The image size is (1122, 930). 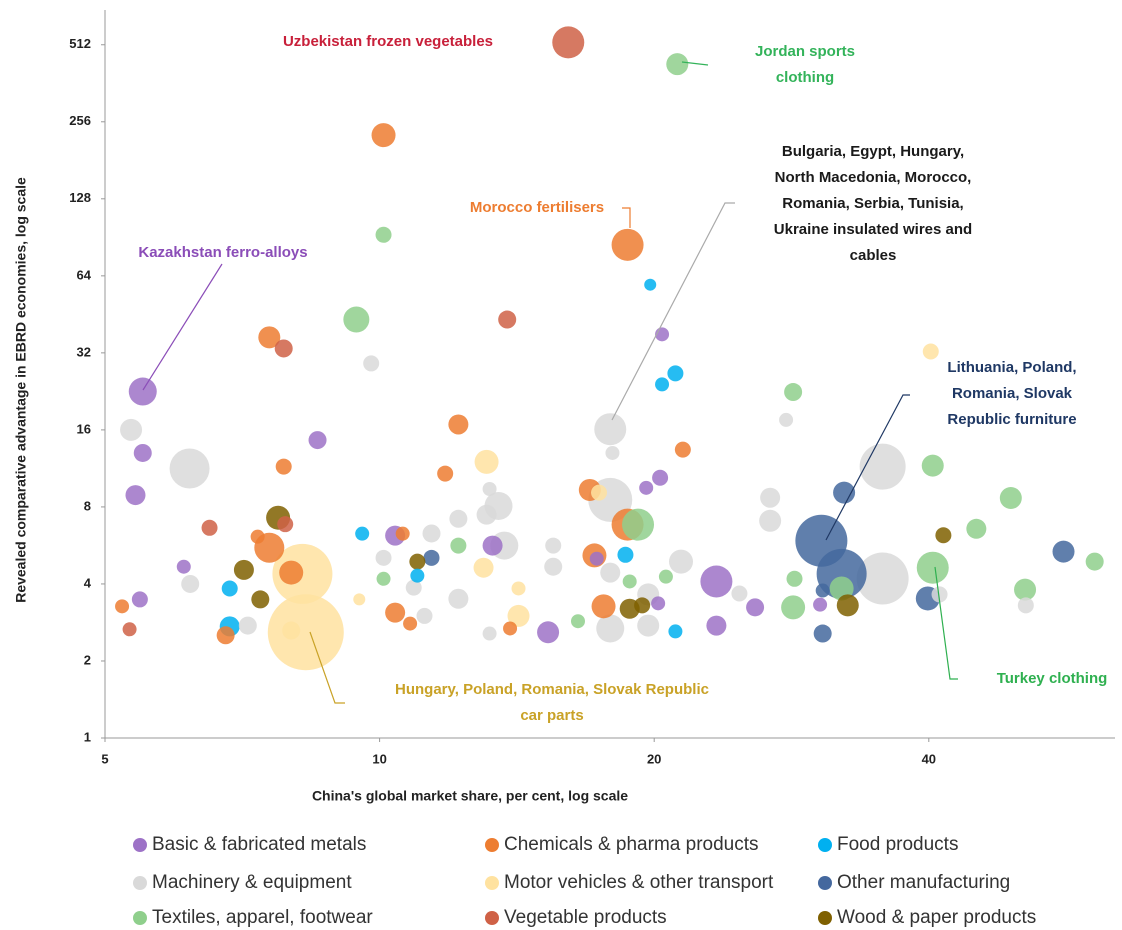 What do you see at coordinates (87, 736) in the screenshot?
I see `y-tick-label: 1` at bounding box center [87, 736].